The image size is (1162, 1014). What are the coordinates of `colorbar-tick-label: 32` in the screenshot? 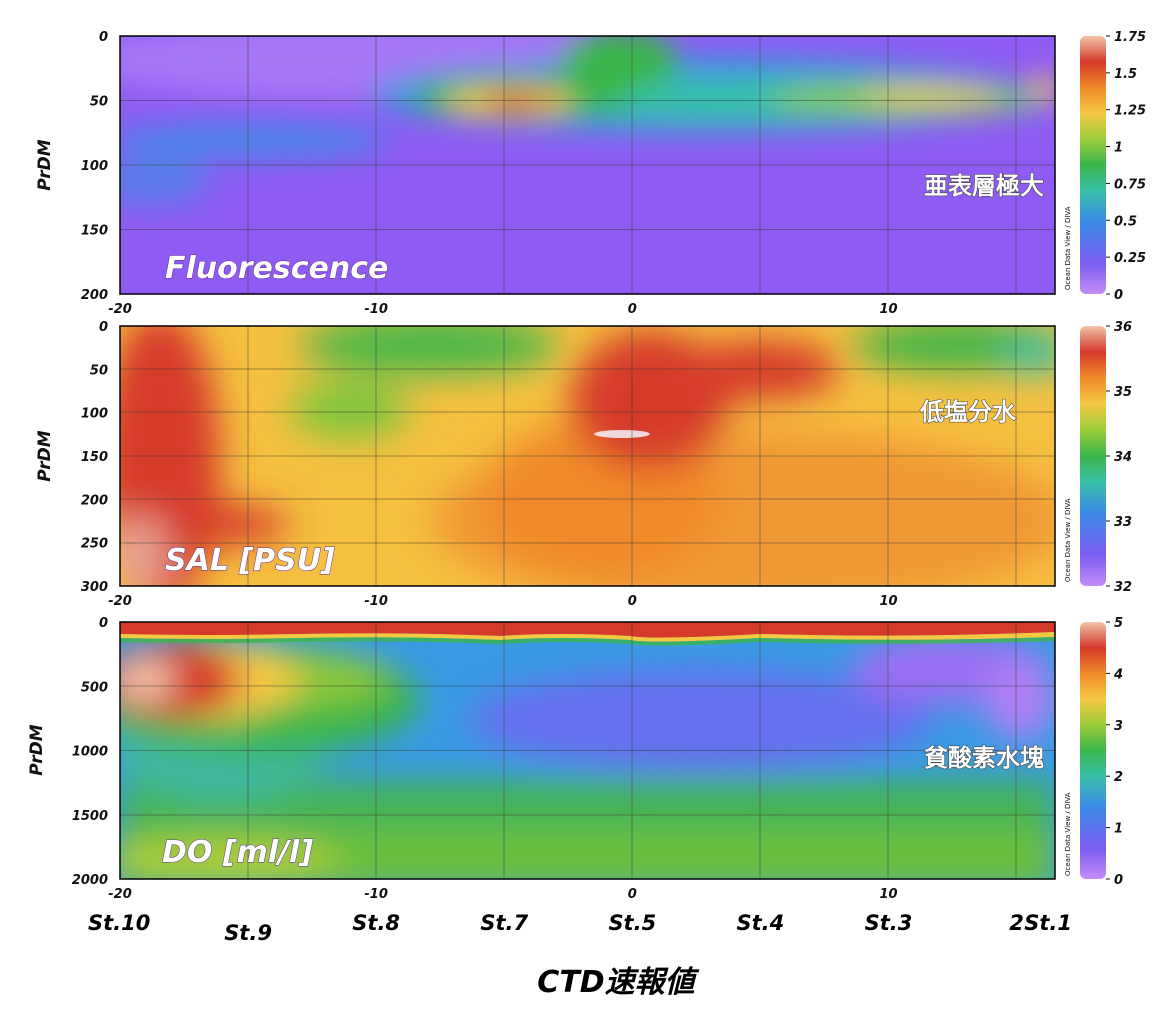 It's located at (1123, 587).